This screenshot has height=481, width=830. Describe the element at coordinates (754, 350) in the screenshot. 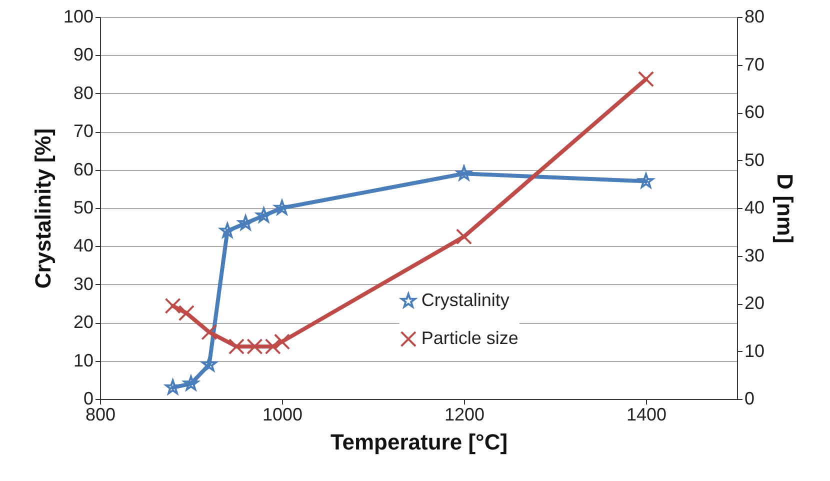

I see `y2-tick-label: 10` at that location.